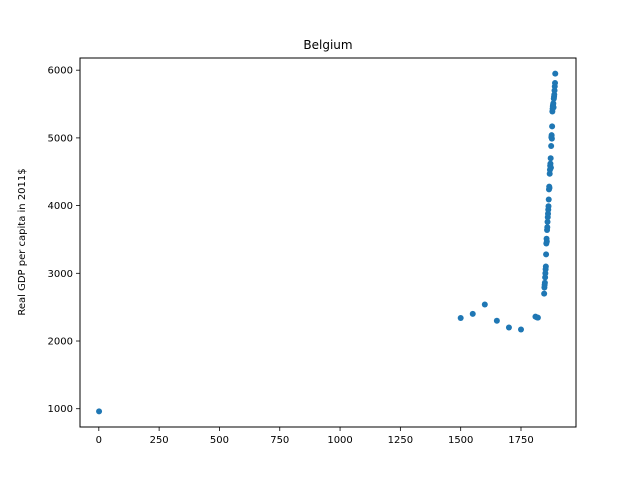 This screenshot has width=640, height=480. I want to click on x-tick-label: 250, so click(159, 440).